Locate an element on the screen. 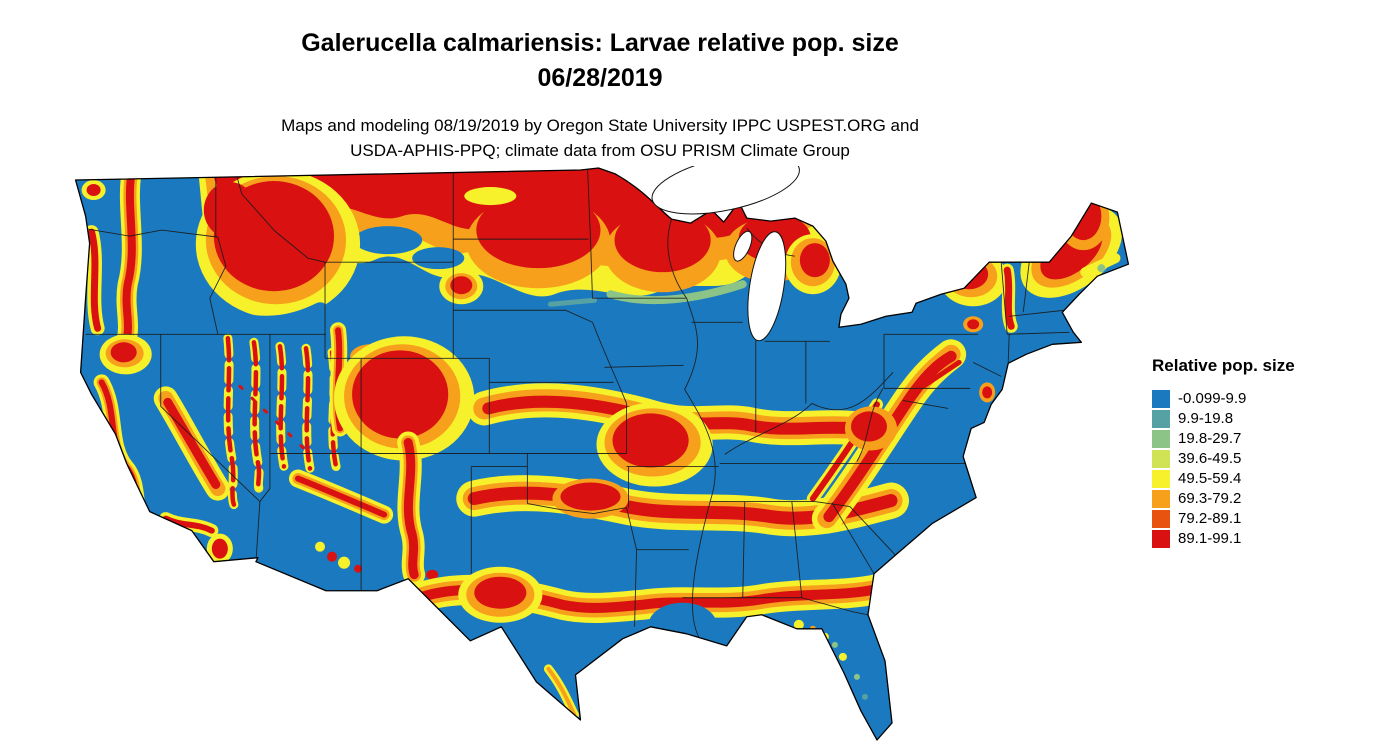 This screenshot has height=747, width=1399. southern-band is located at coordinates (651, 606).